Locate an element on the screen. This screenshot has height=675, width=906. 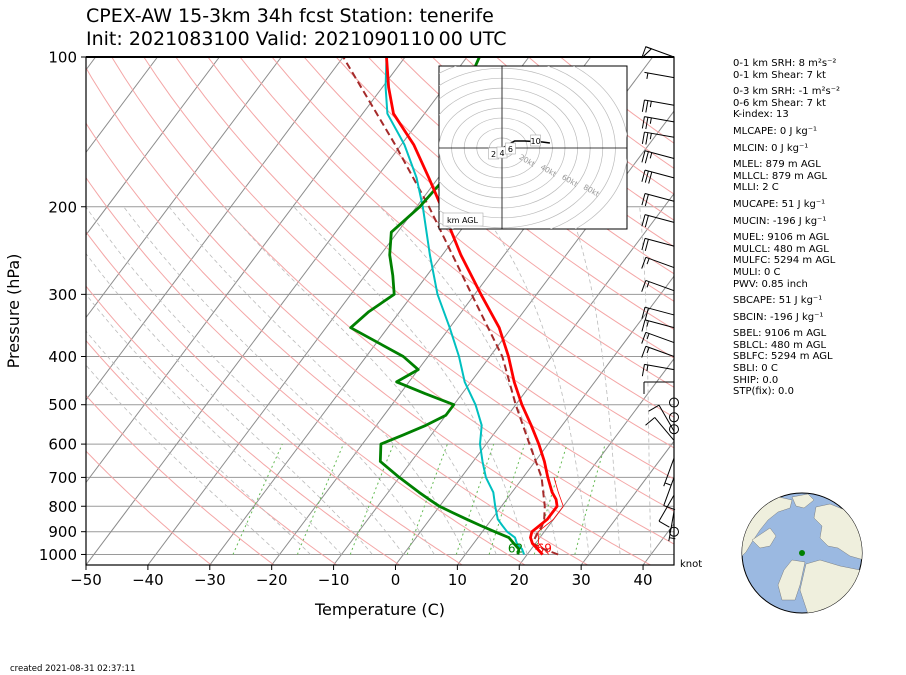
index-row: MUCAPE: 51 J kg⁻¹ is located at coordinates (779, 204).